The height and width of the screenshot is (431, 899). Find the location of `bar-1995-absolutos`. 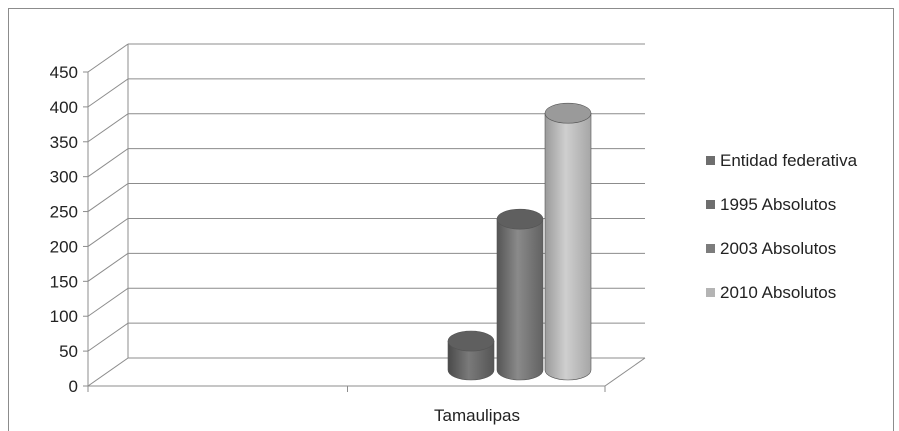

bar-1995-absolutos is located at coordinates (471, 355).